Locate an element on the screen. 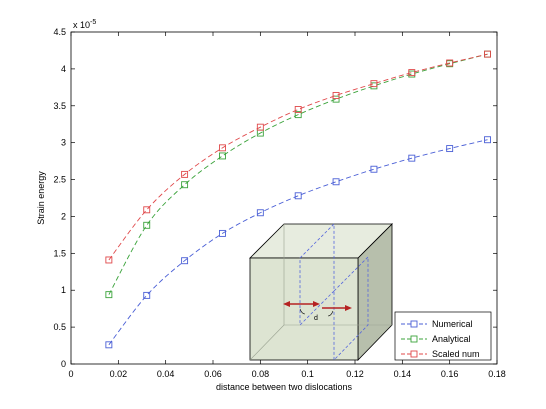 This screenshot has width=546, height=409. legend: Numerical Analytical Scaled num is located at coordinates (443, 336).